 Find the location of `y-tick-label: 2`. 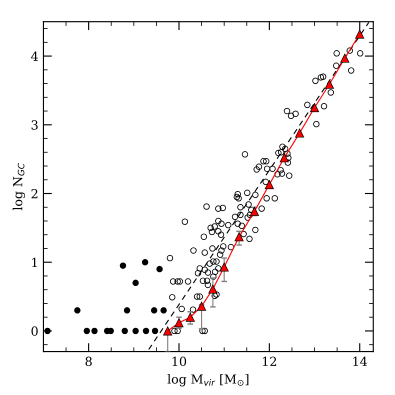

y-tick-label: 2 is located at coordinates (34, 193).